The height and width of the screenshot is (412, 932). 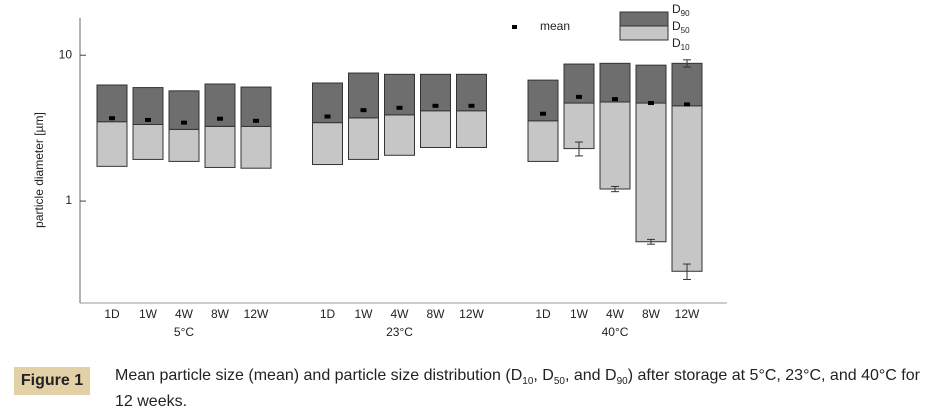 I want to click on legend-label: D10, so click(x=681, y=44).